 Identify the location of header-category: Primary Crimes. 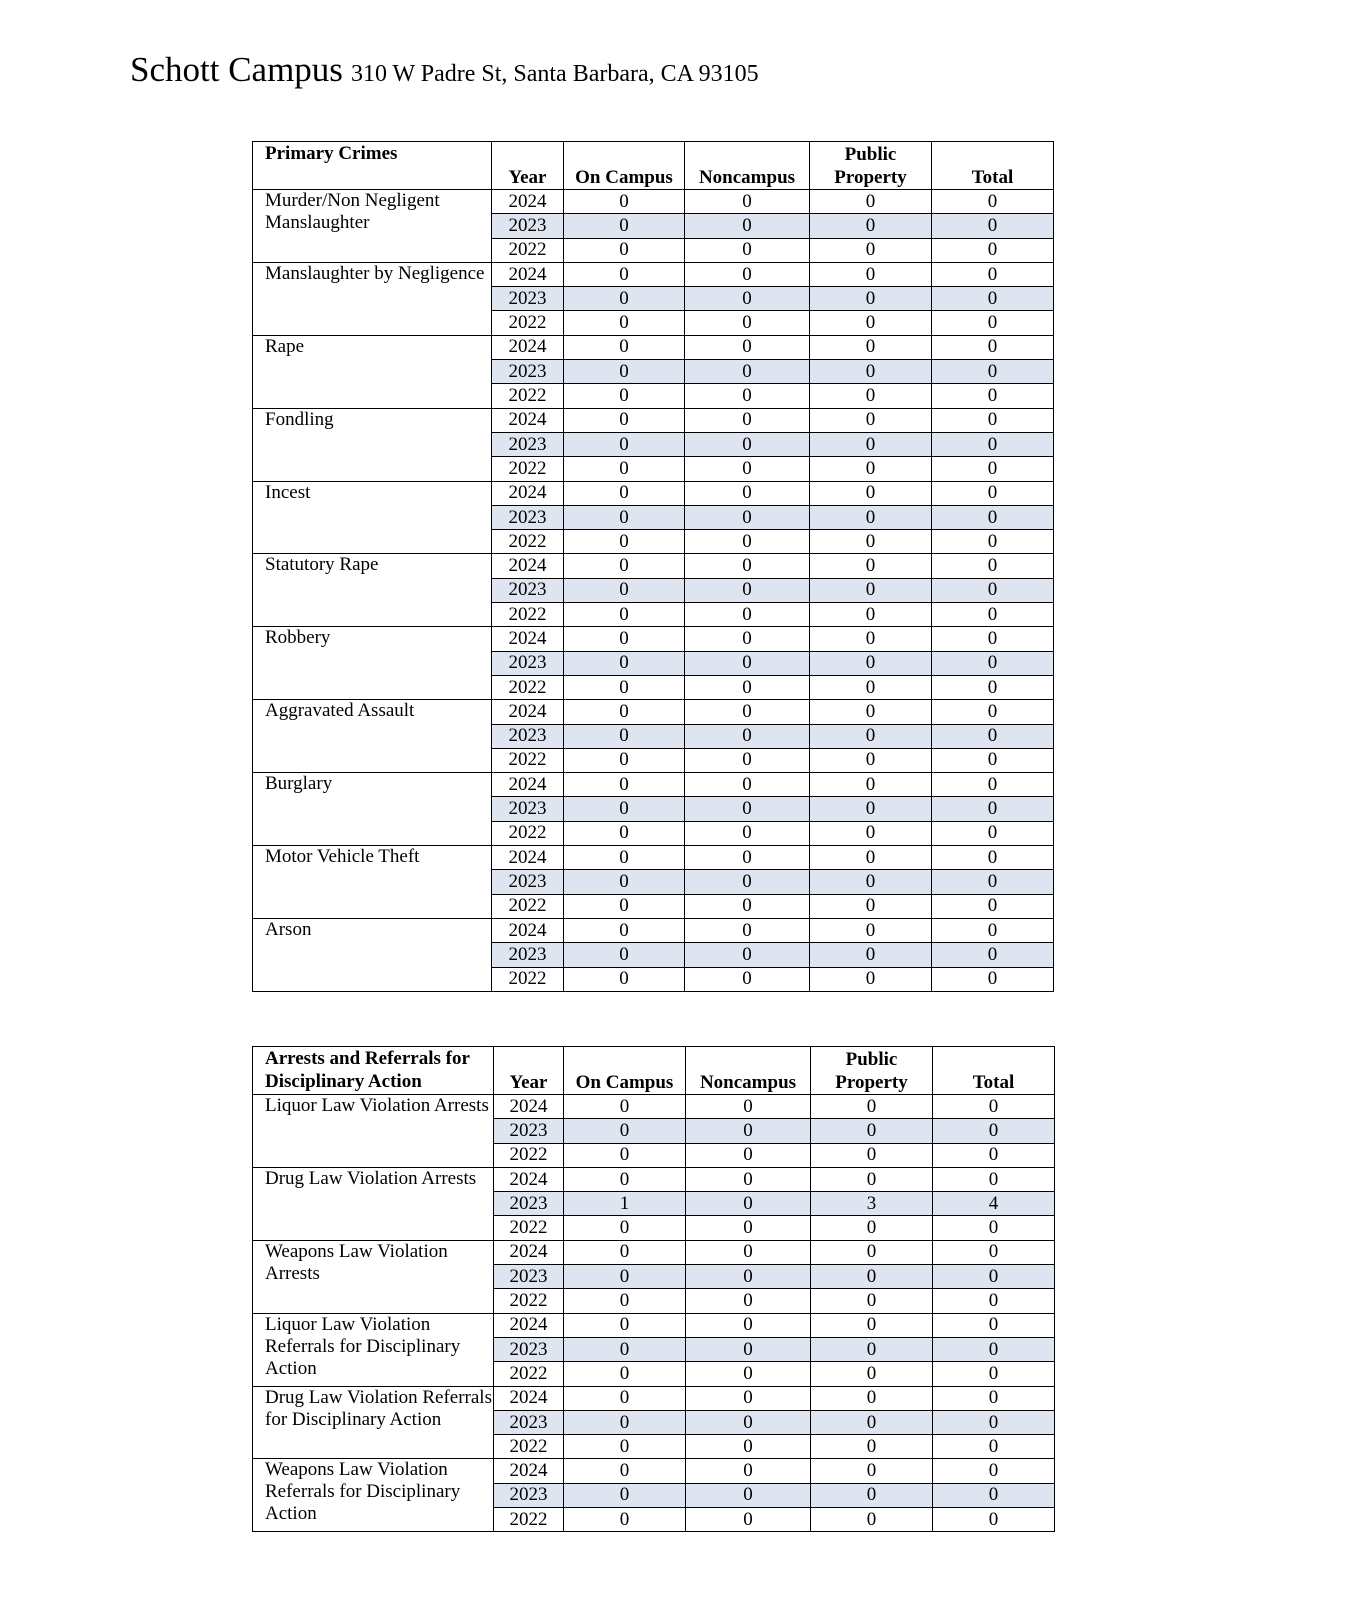
(372, 165).